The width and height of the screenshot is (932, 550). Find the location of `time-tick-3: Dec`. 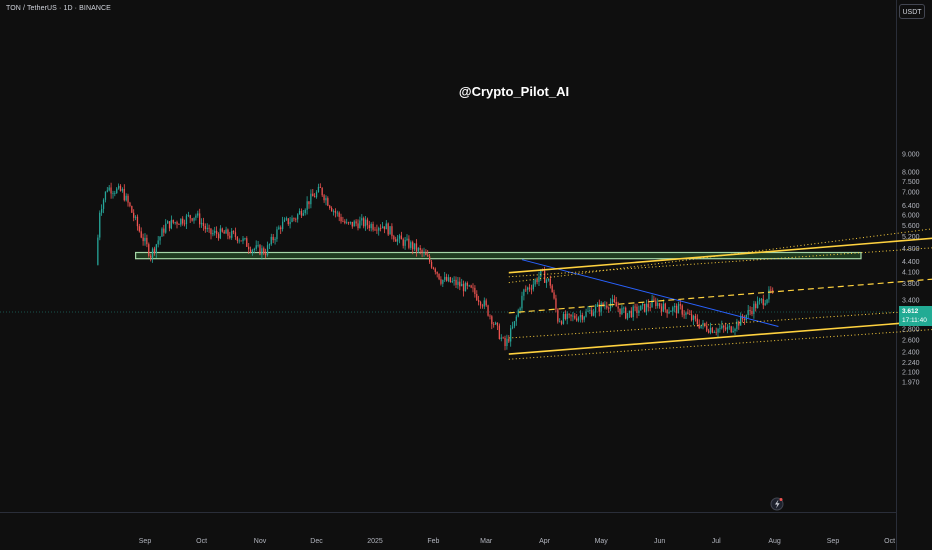

time-tick-3: Dec is located at coordinates (316, 541).